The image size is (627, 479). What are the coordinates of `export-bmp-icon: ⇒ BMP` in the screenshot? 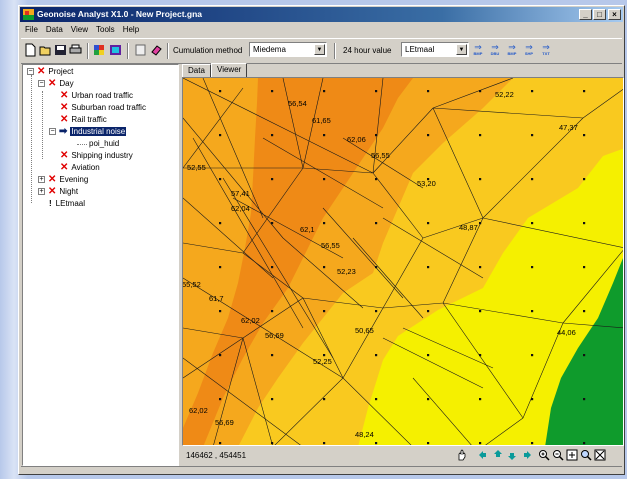 It's located at (478, 49).